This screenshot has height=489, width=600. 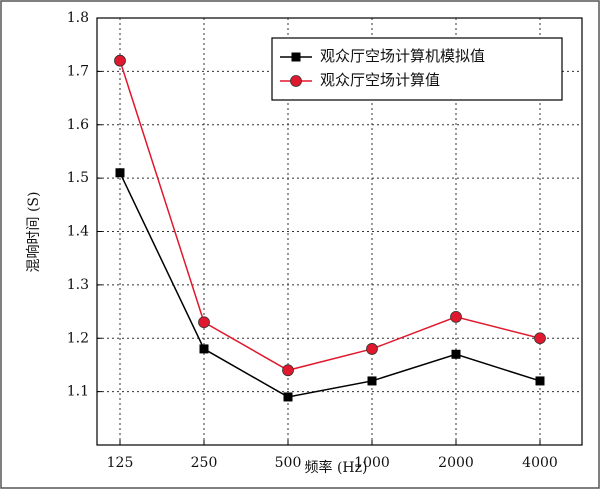 What do you see at coordinates (78, 285) in the screenshot?
I see `y-tick-label: 1.3` at bounding box center [78, 285].